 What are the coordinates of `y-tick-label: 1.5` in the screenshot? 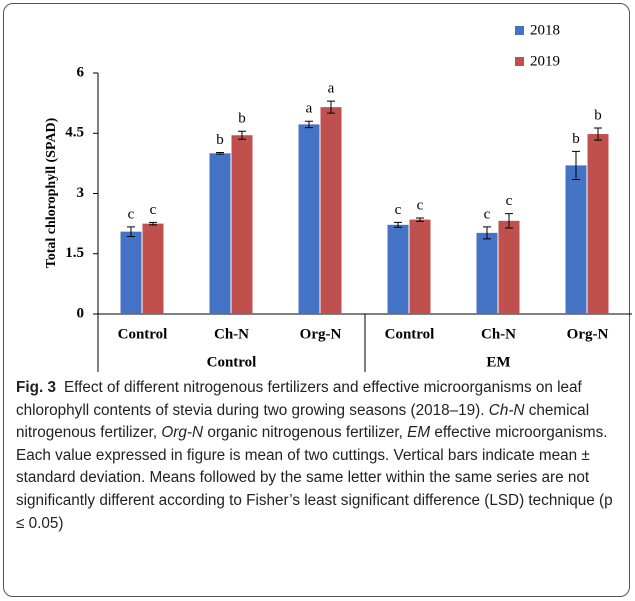 It's located at (74, 253).